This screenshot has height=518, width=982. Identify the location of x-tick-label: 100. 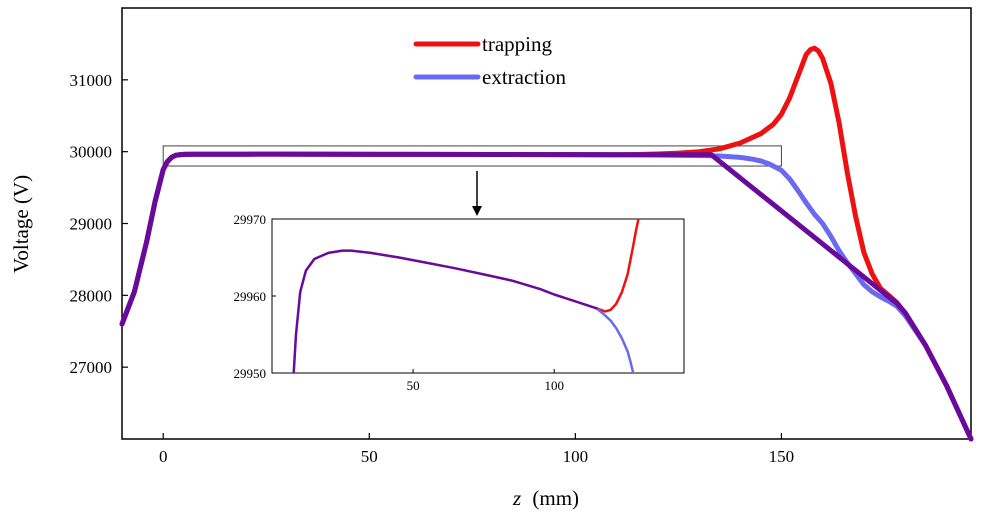
(576, 456).